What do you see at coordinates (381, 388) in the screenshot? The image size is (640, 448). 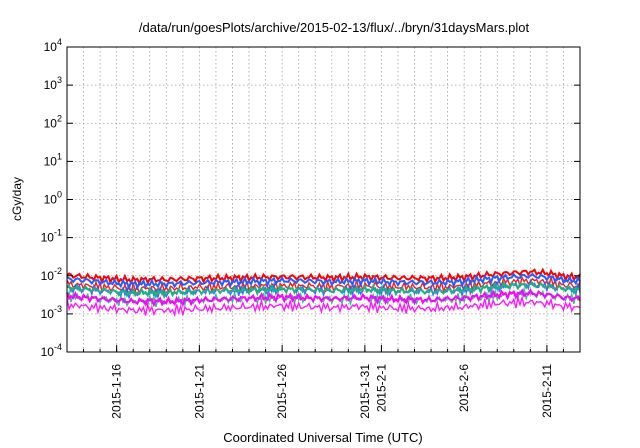 I see `x-tick-label: 2015-2-1` at bounding box center [381, 388].